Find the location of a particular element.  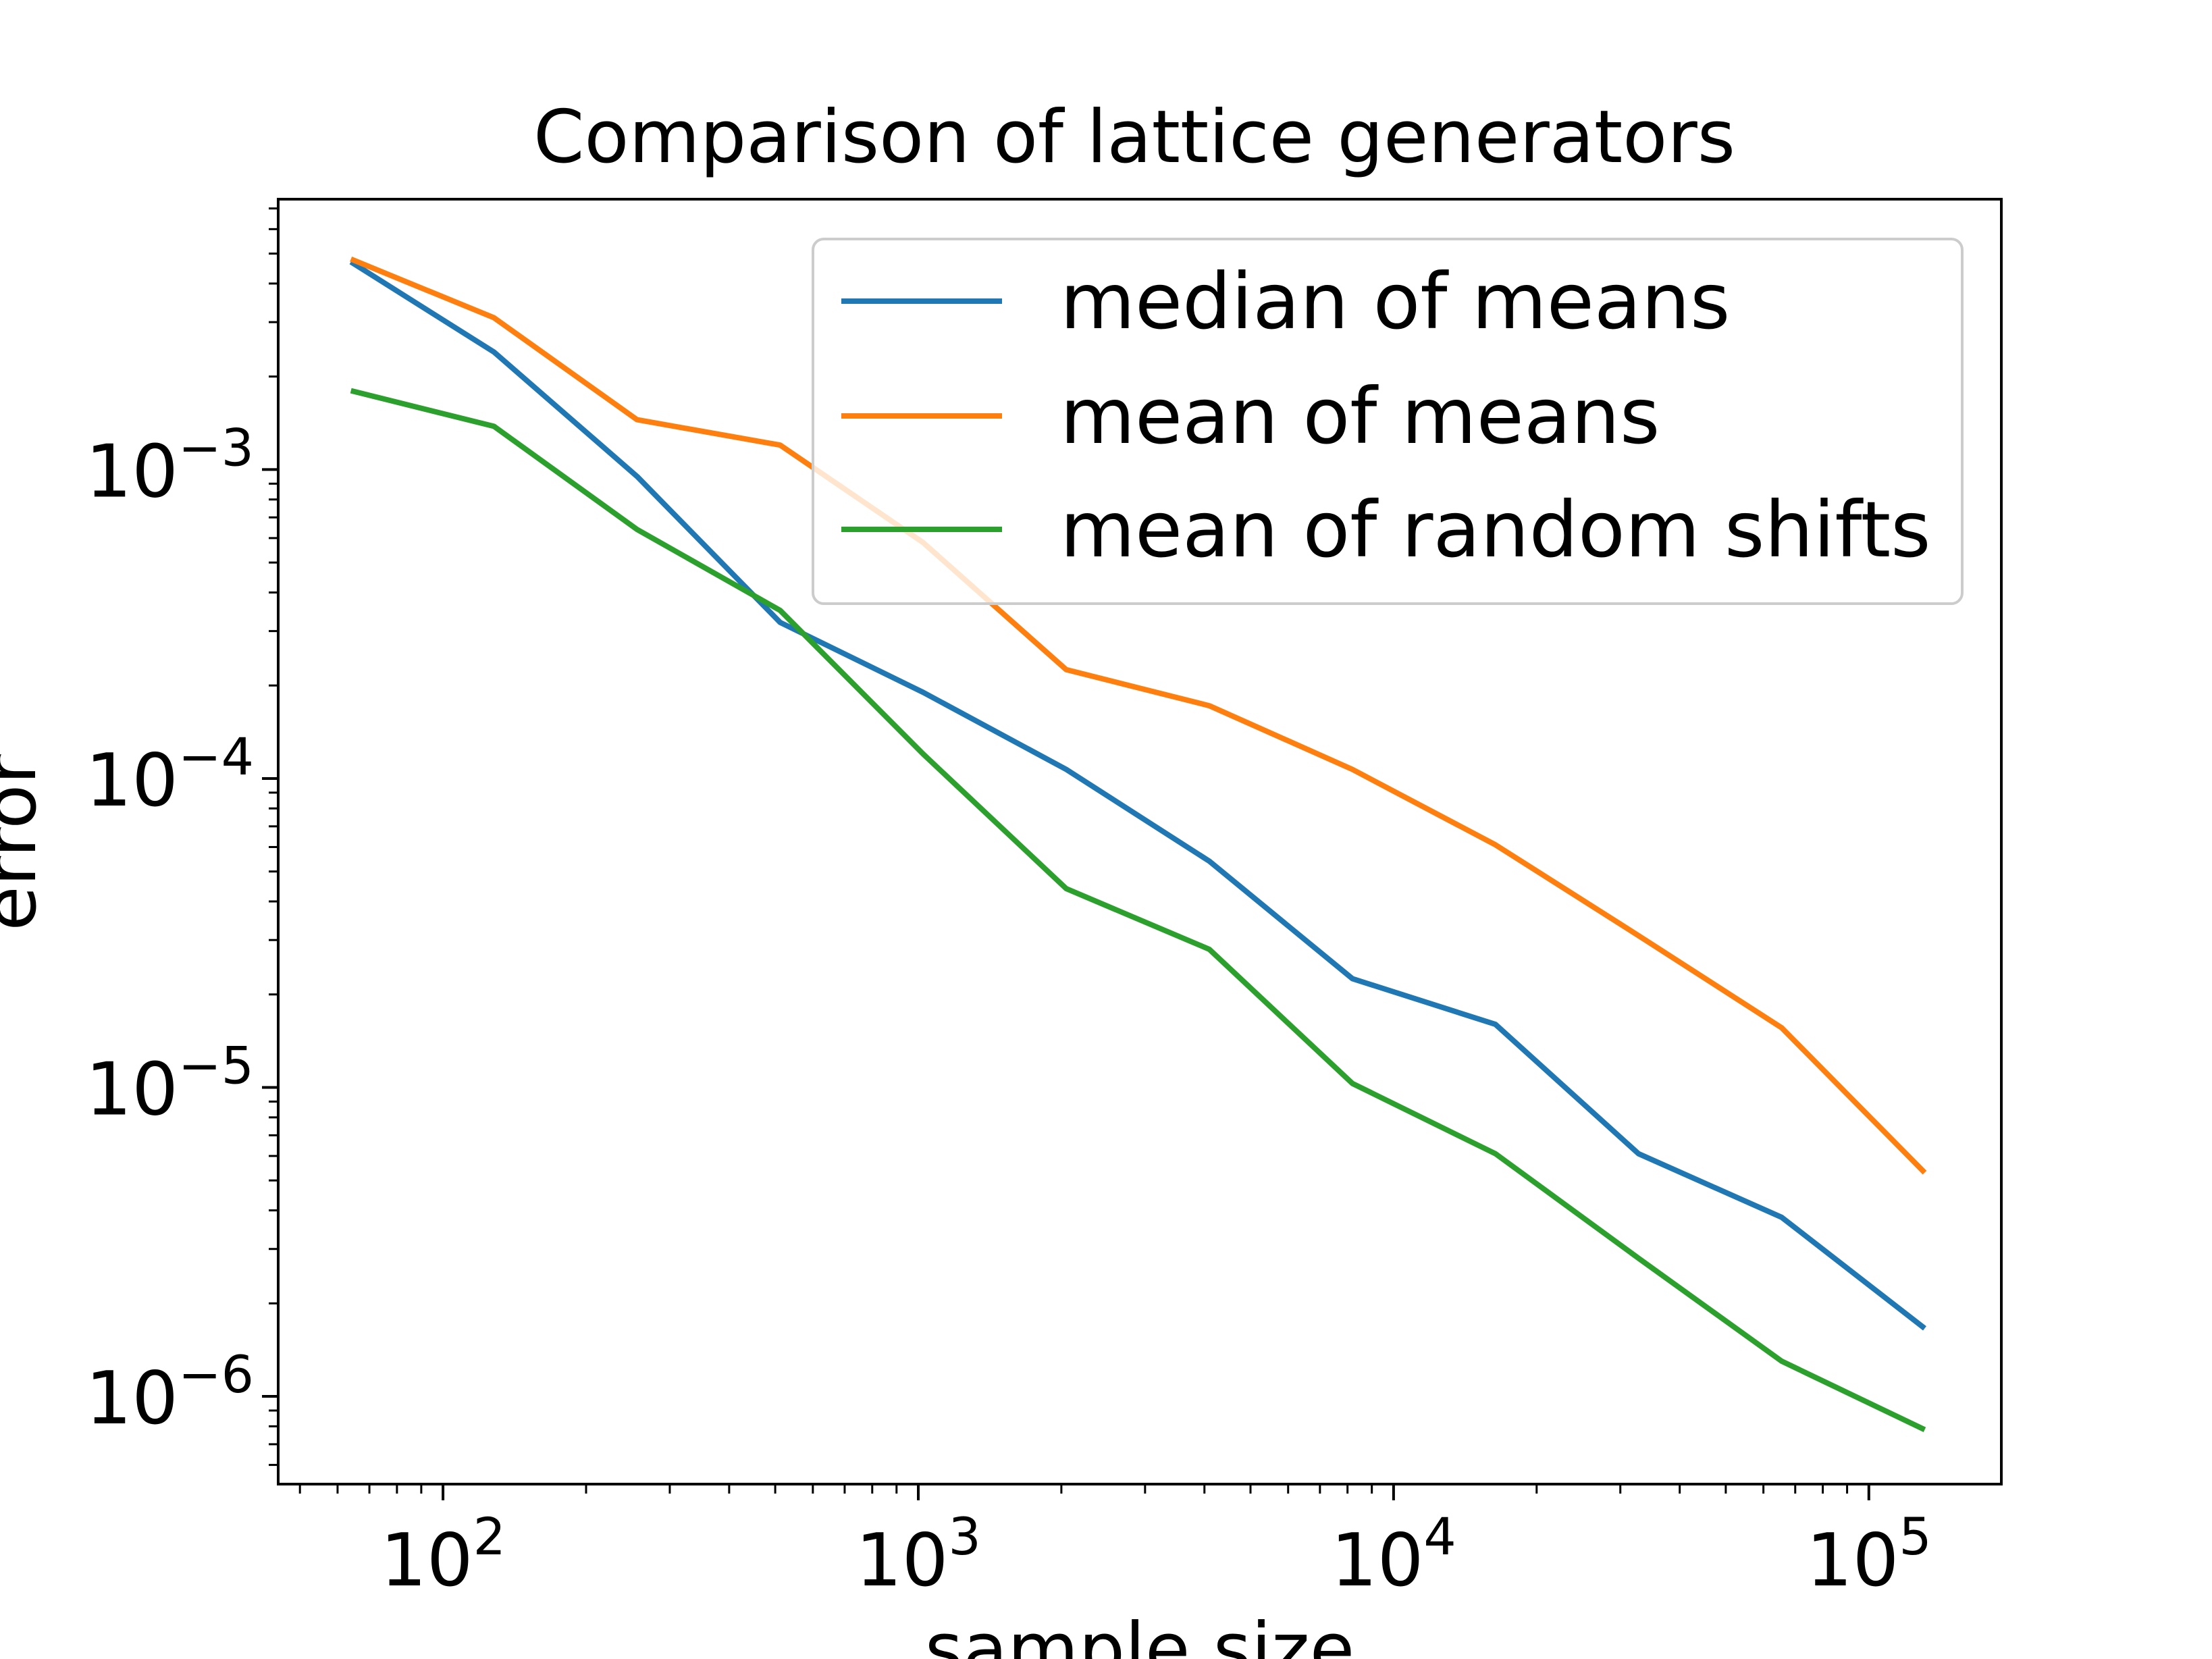

x-axis-ticks: 10² 10³ 10⁴ 10⁵ is located at coordinates (1156, 1543).